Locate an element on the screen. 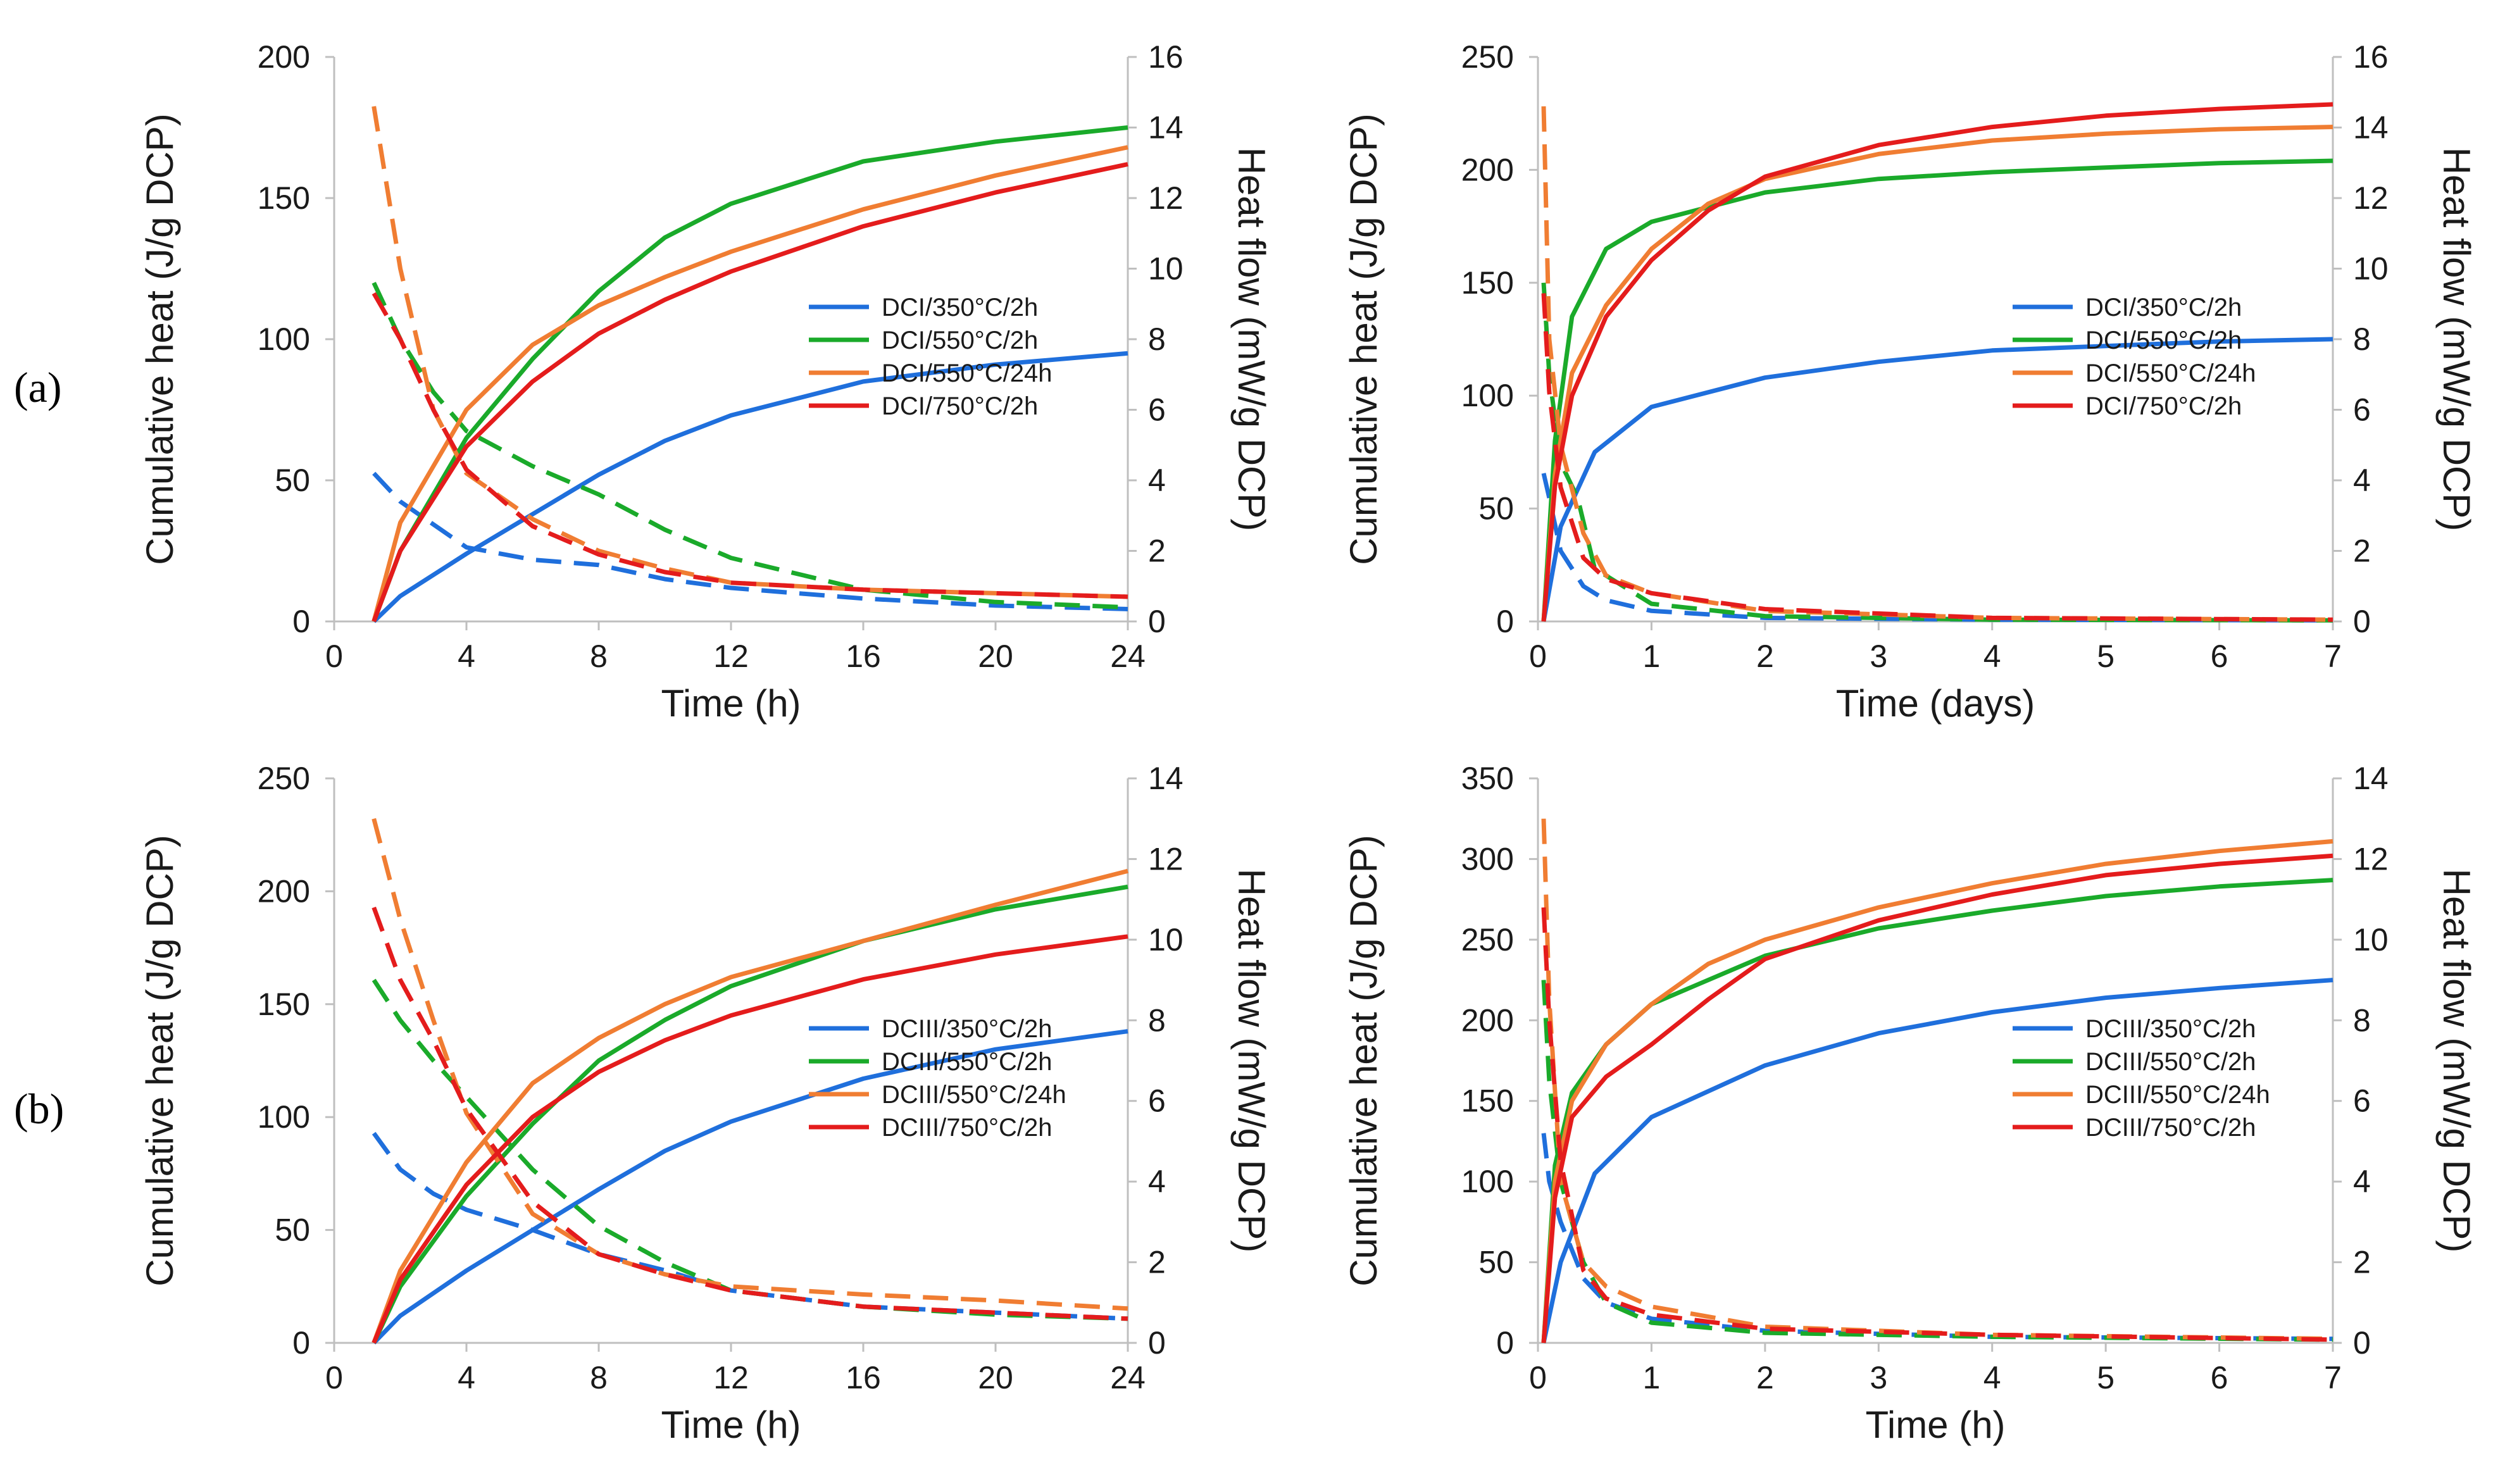 Image resolution: width=2505 pixels, height=1484 pixels. y2-tick-label: 16 is located at coordinates (1166, 57).